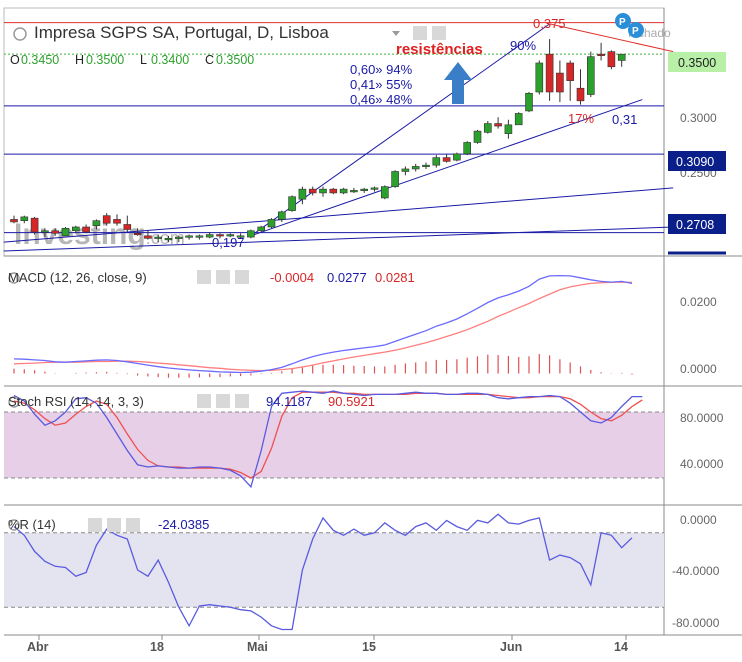 The width and height of the screenshot is (742, 662). Describe the element at coordinates (698, 302) in the screenshot. I see `macd-tick: 0.0200` at that location.